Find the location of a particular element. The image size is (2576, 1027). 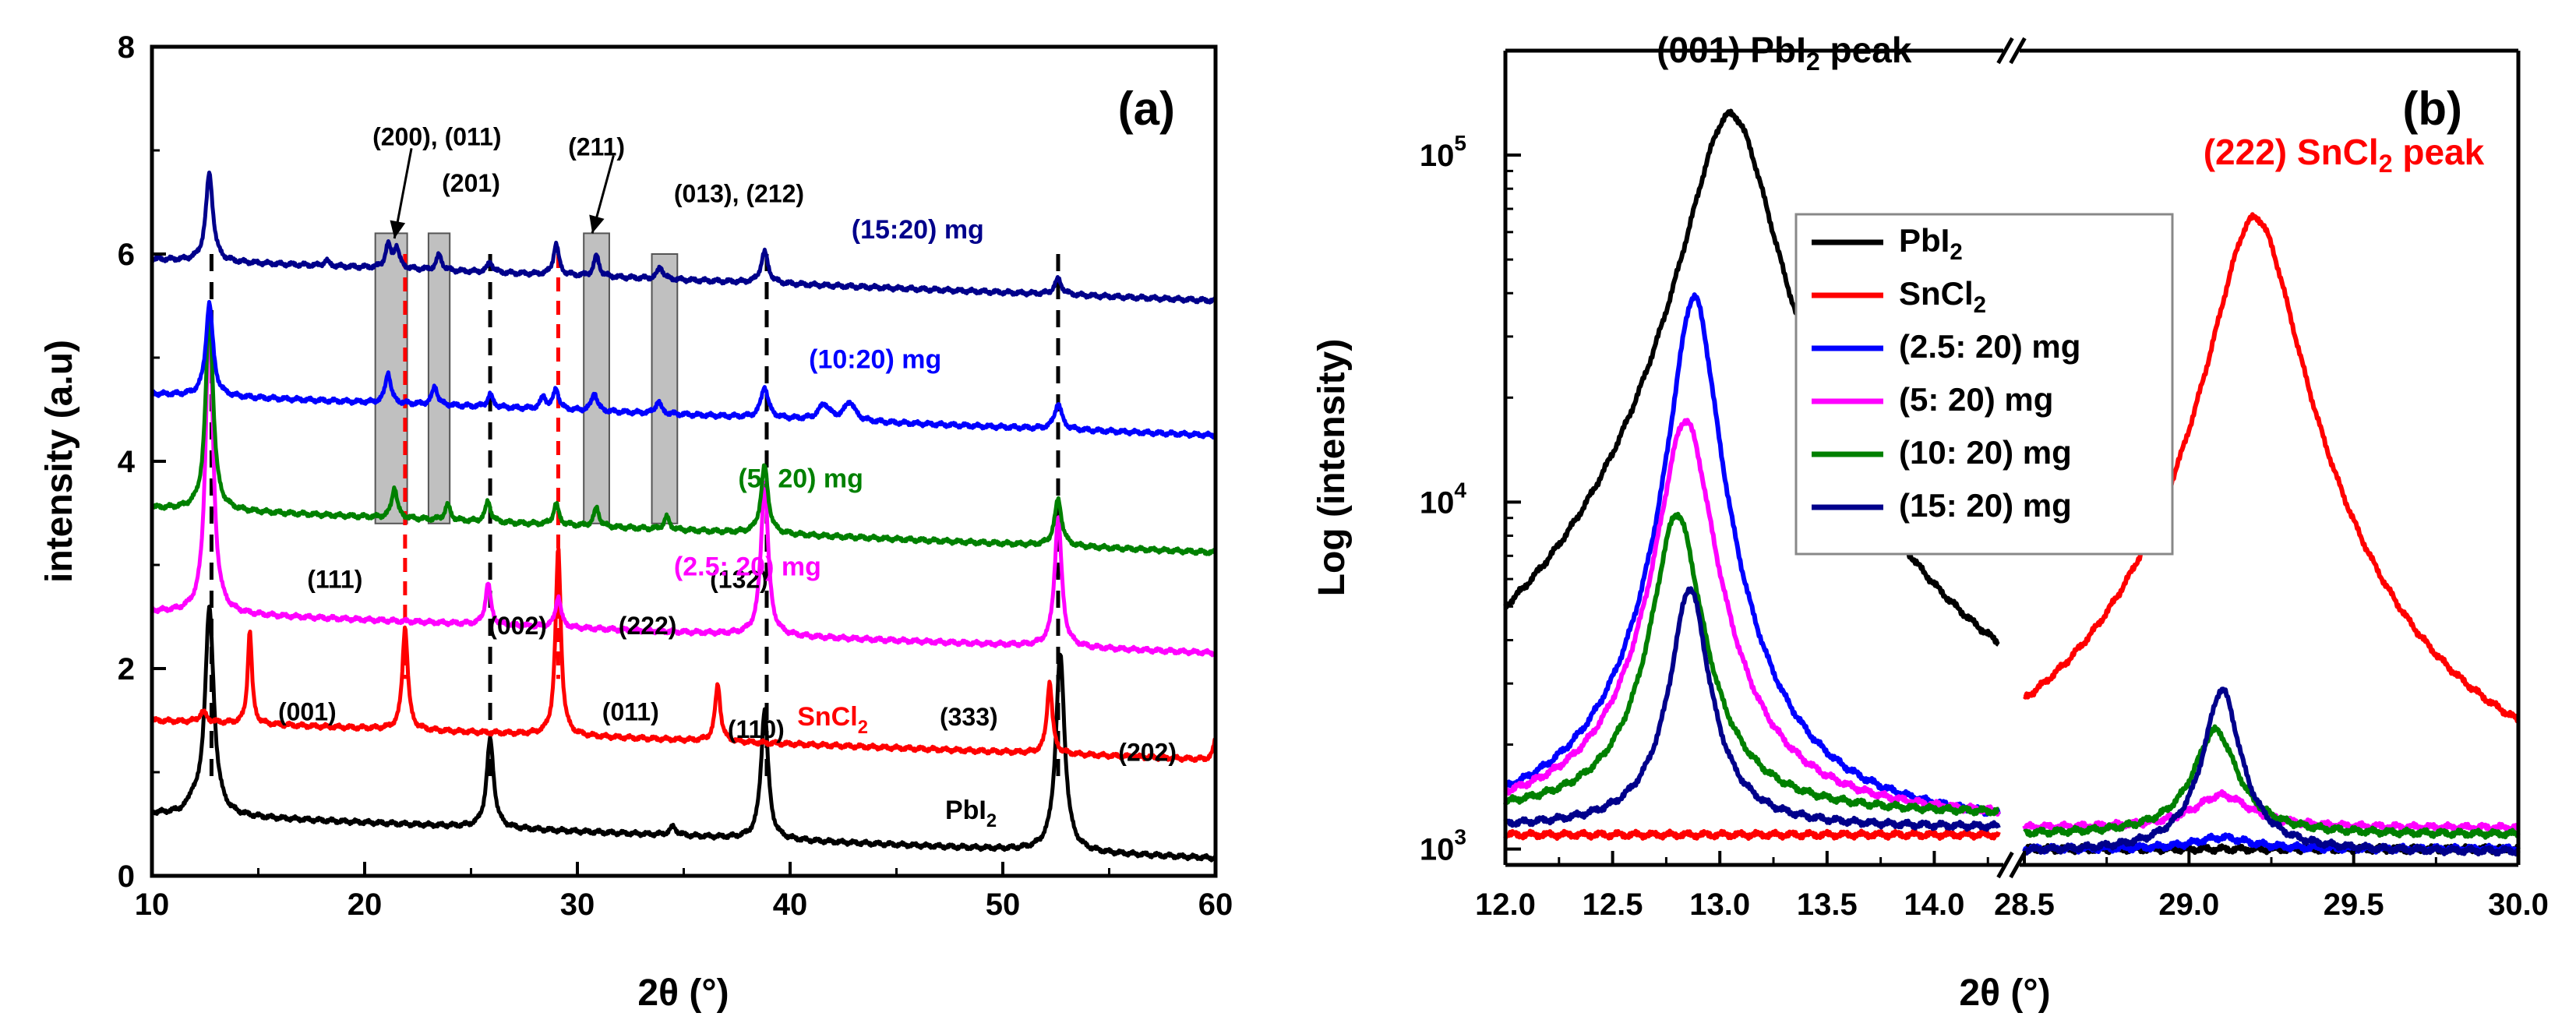

legend-label-pbi2-sub: 2 is located at coordinates (1956, 252).